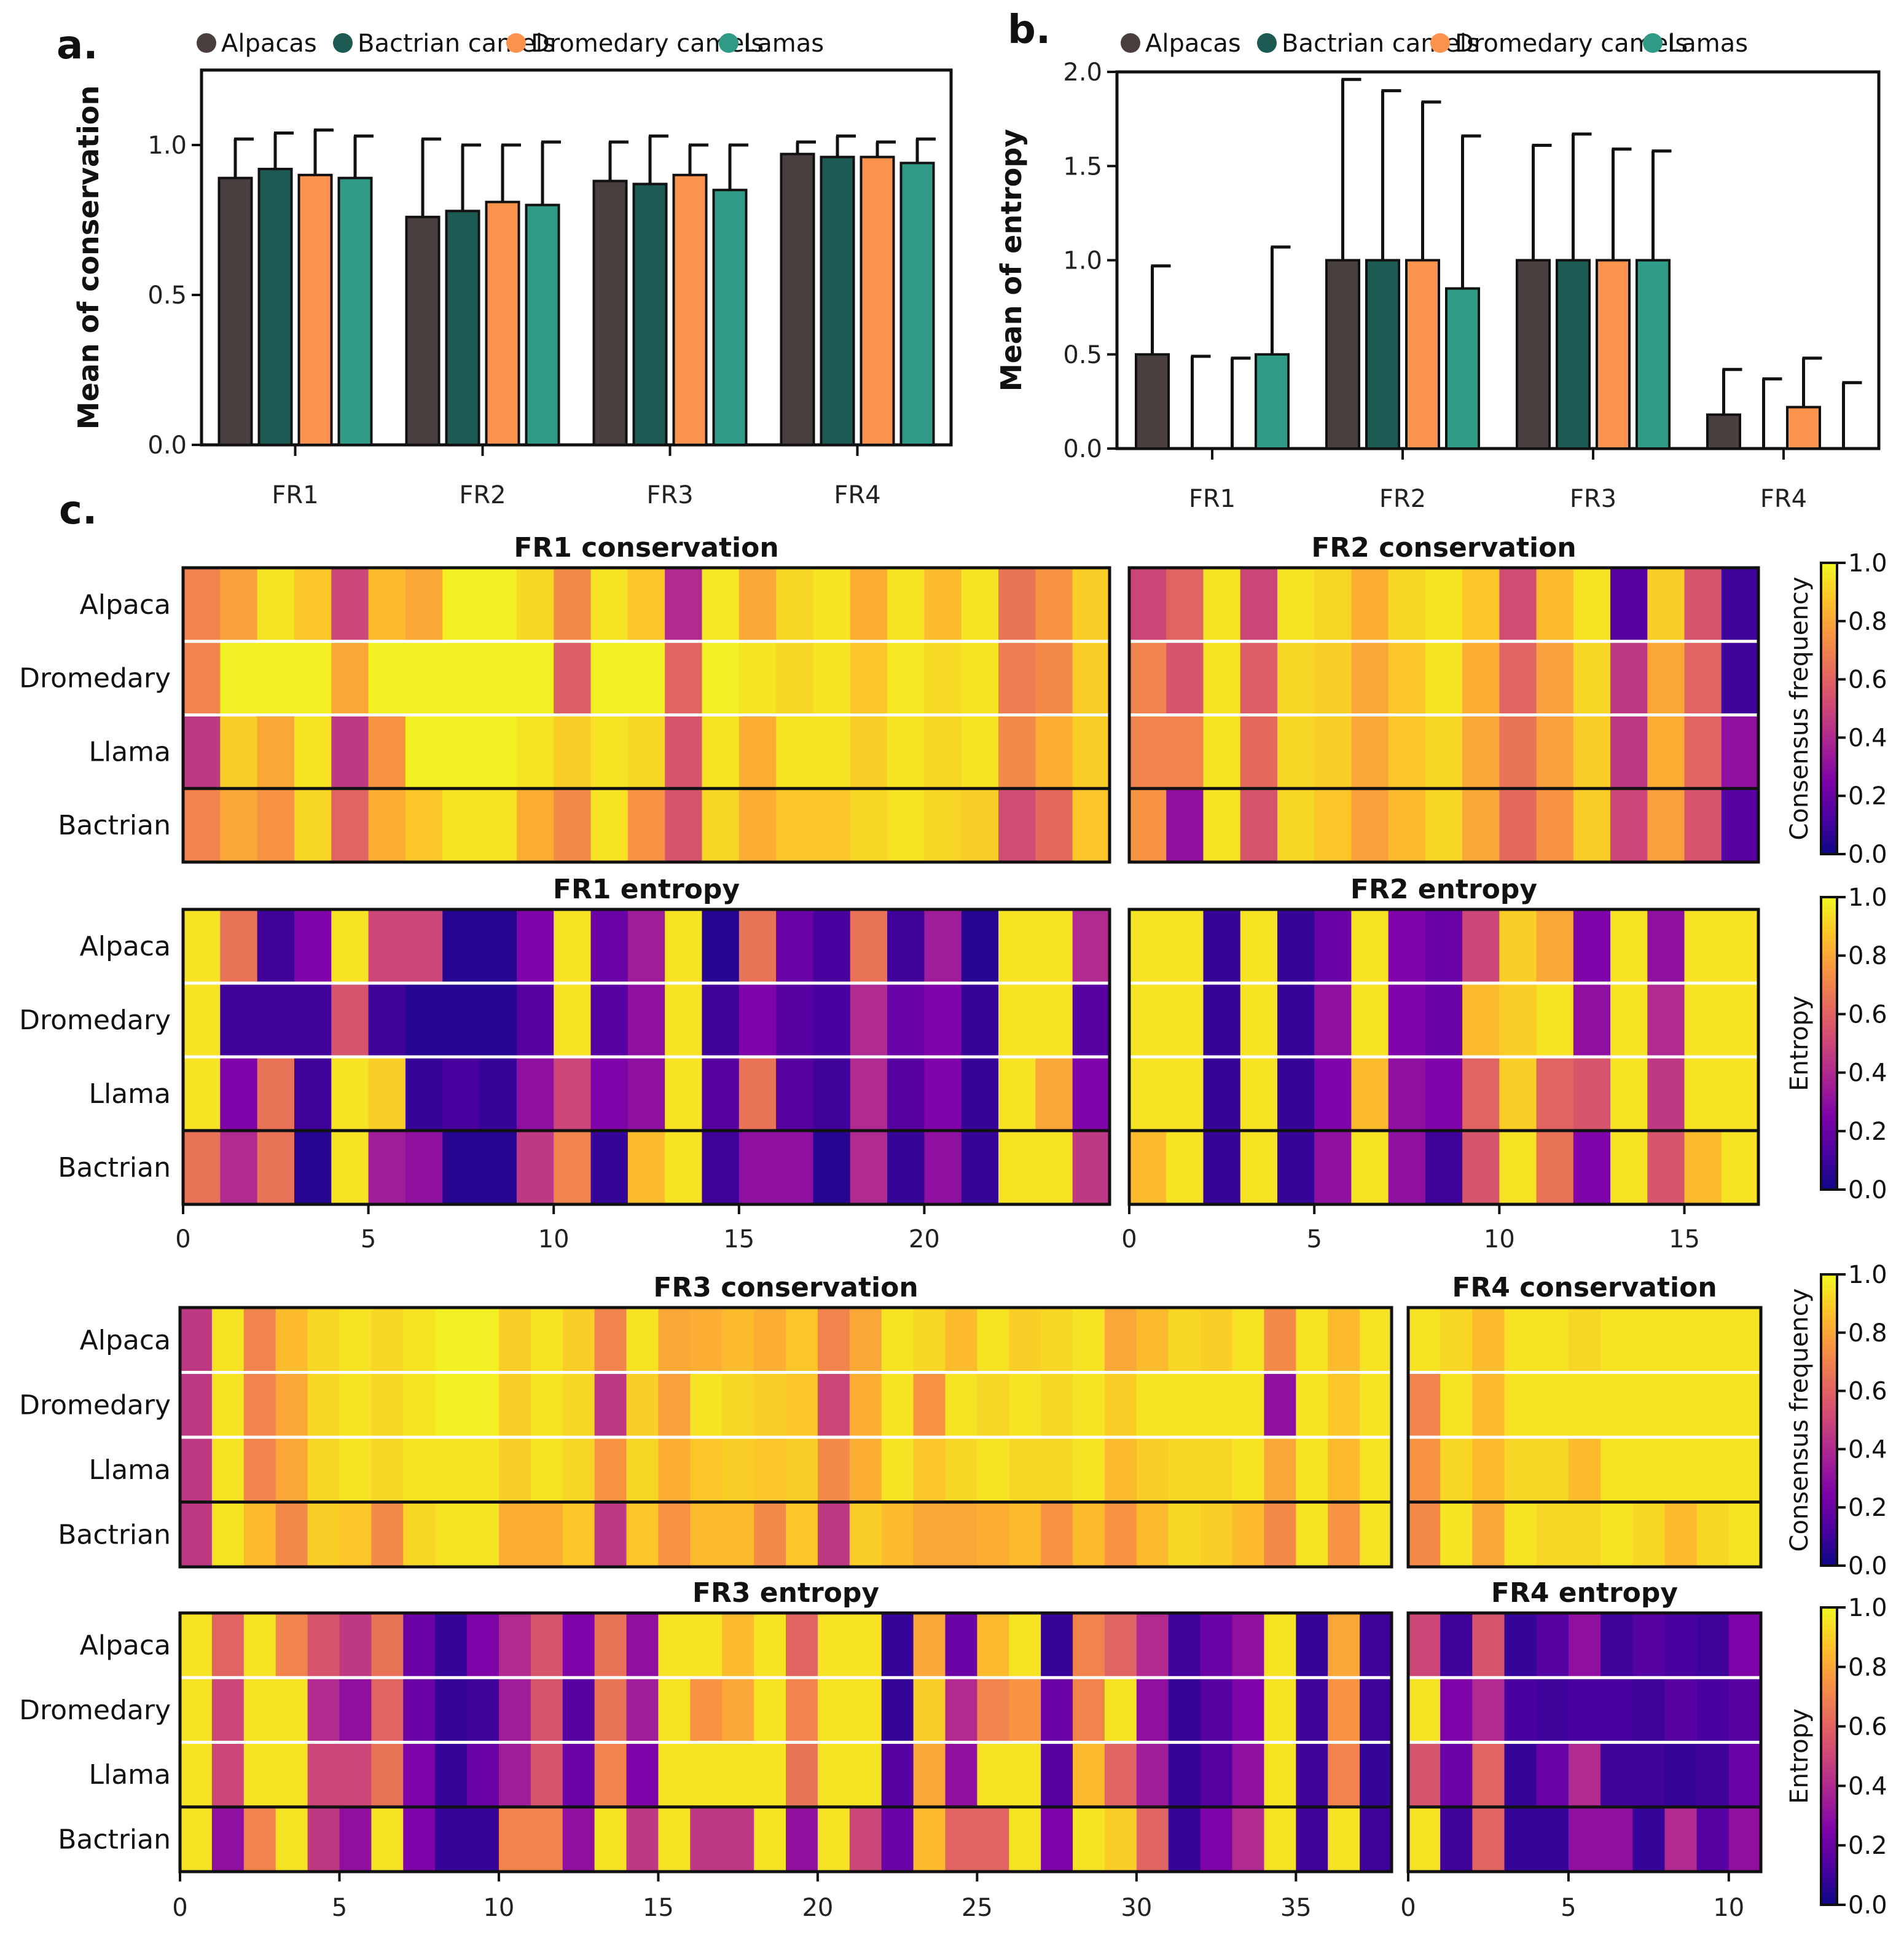 This screenshot has width=1904, height=1938. Describe the element at coordinates (1868, 1566) in the screenshot. I see `colorbar-tick-label: 0.0` at that location.